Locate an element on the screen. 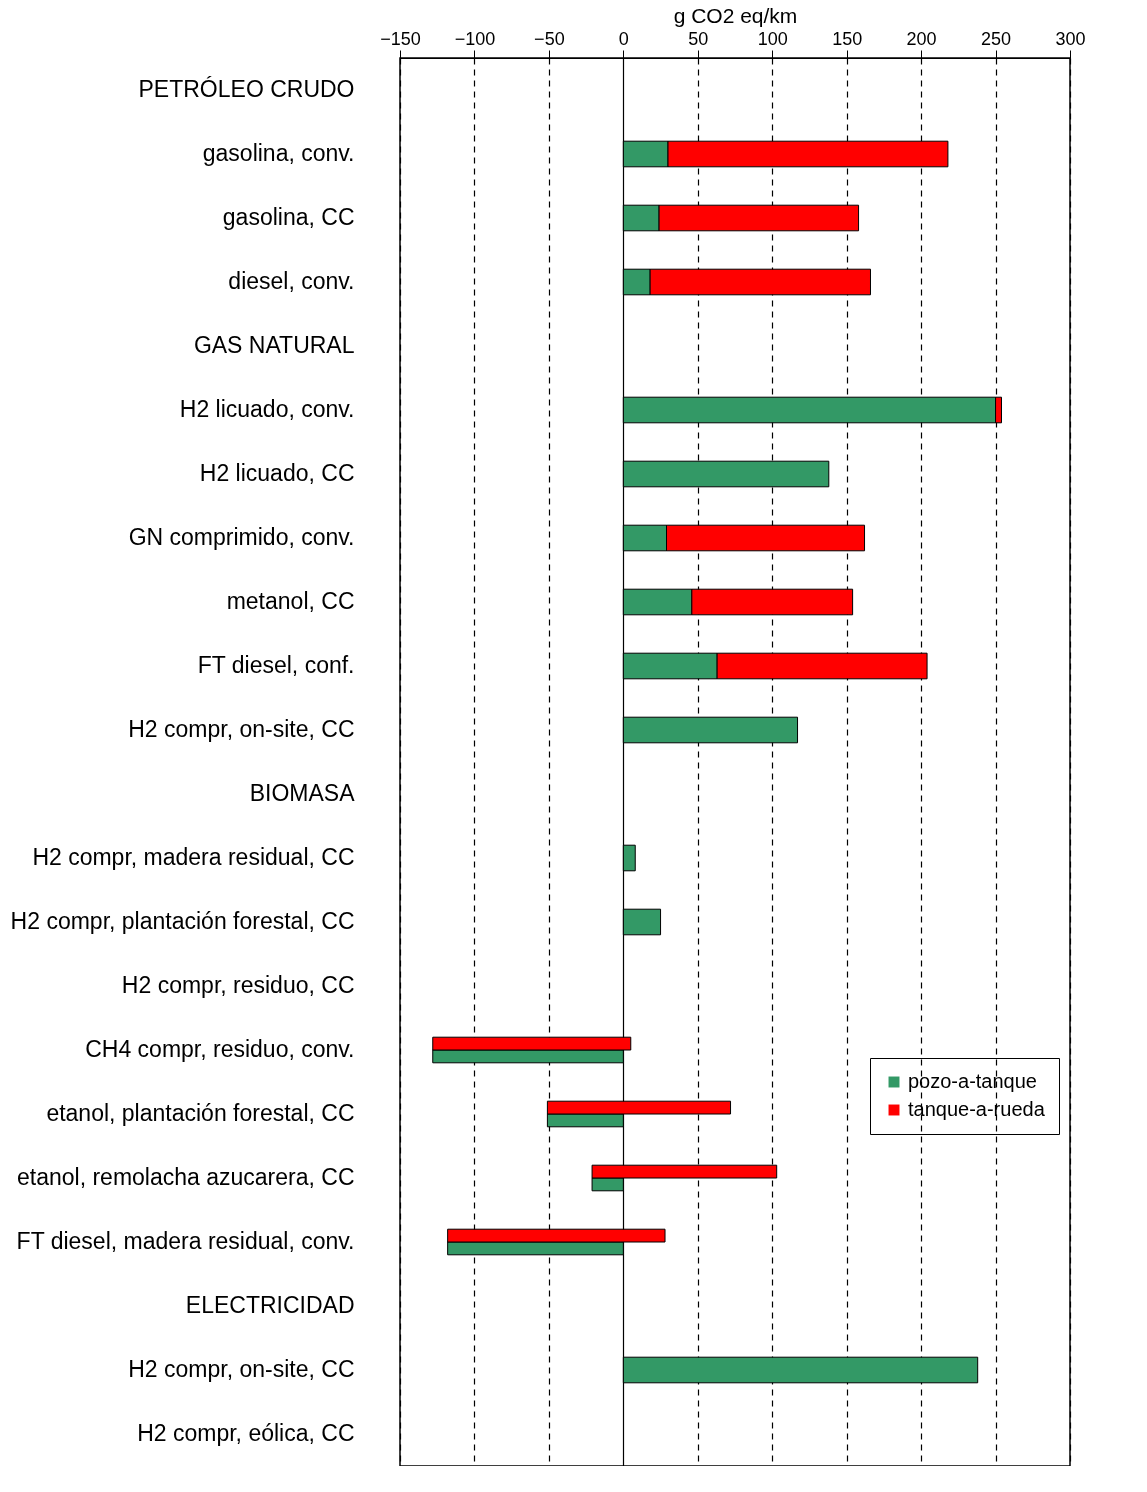 This screenshot has width=1147, height=1492. y-tick-label: H2 compr, residuo, CC is located at coordinates (238, 985).